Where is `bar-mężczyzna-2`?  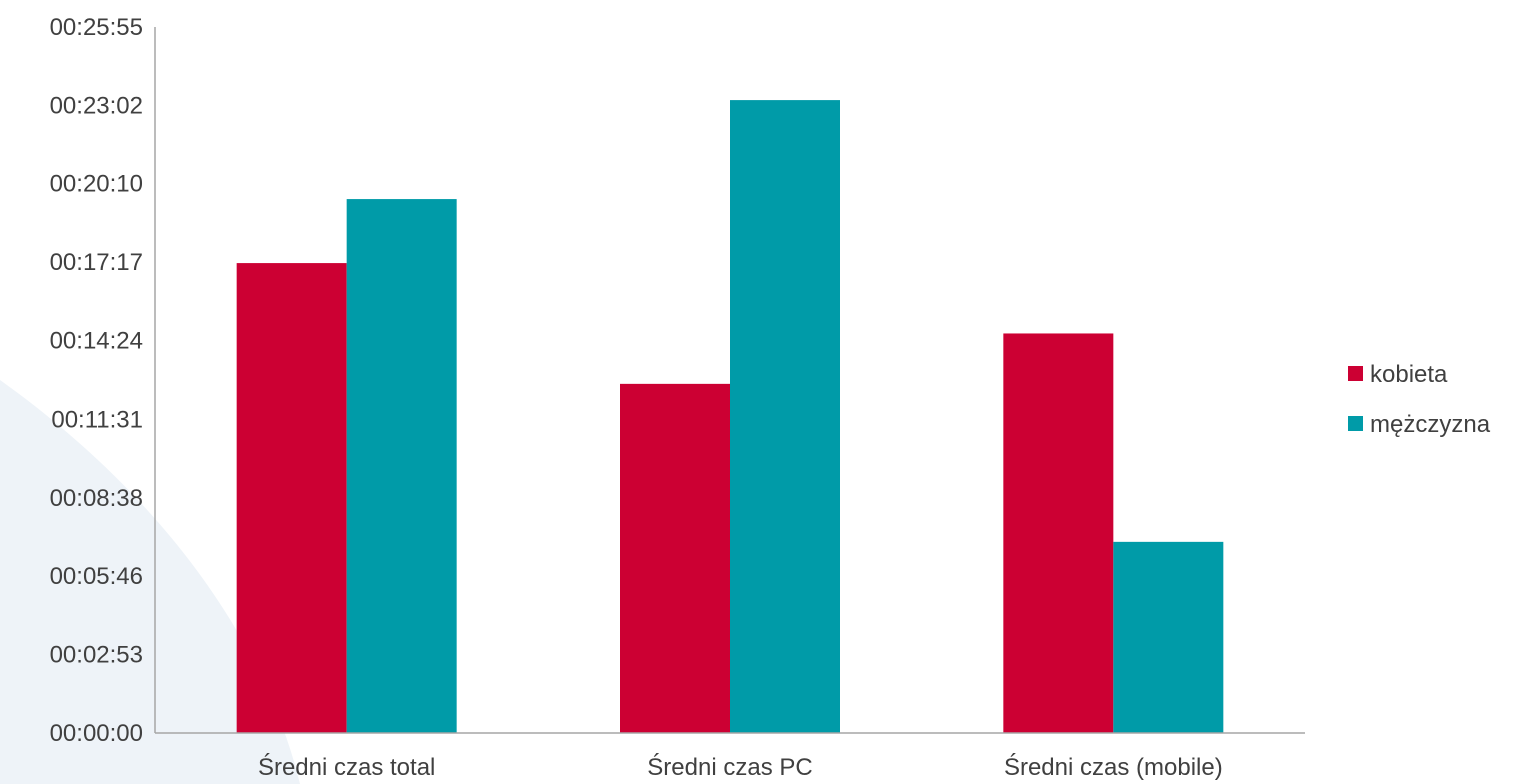
bar-mężczyzna-2 is located at coordinates (785, 416).